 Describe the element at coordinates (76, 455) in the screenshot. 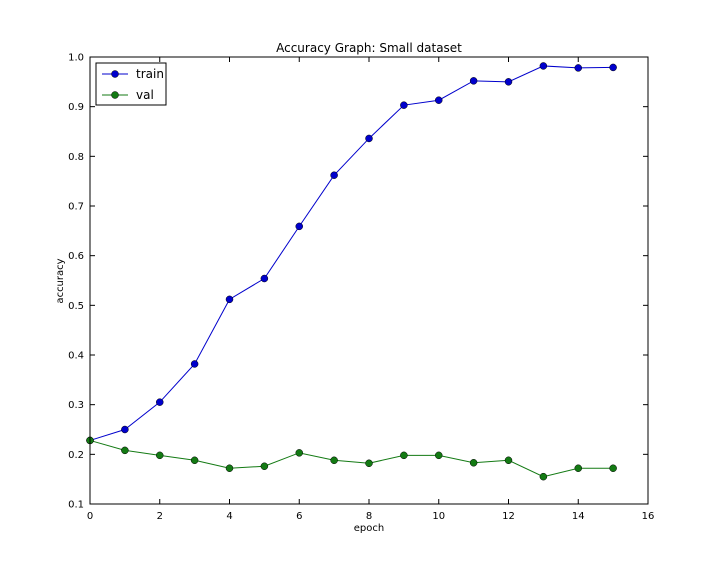

I see `y-tick-label: 0.2` at that location.